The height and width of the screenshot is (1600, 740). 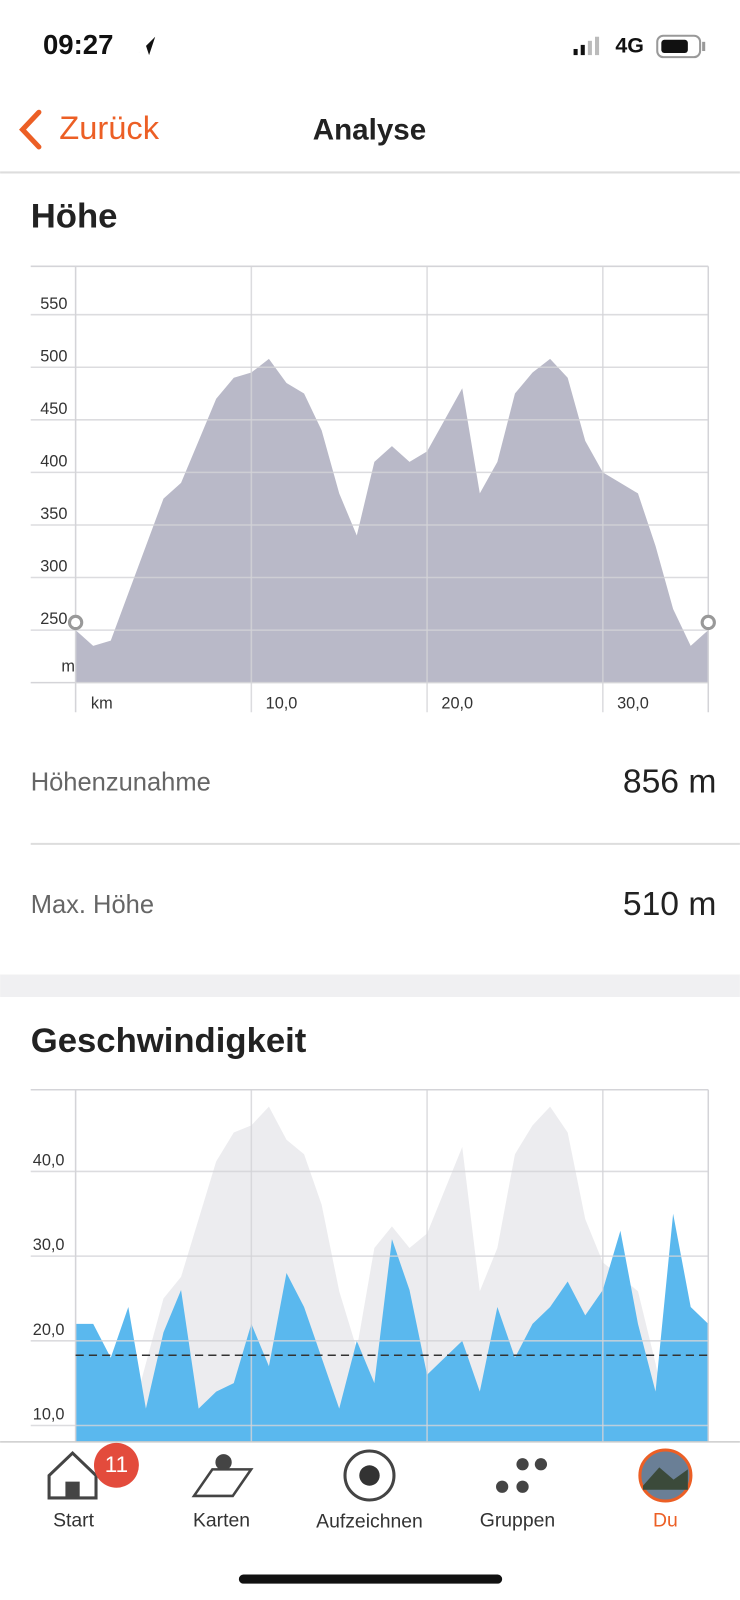 I want to click on badge-count: 11, so click(x=116, y=1464).